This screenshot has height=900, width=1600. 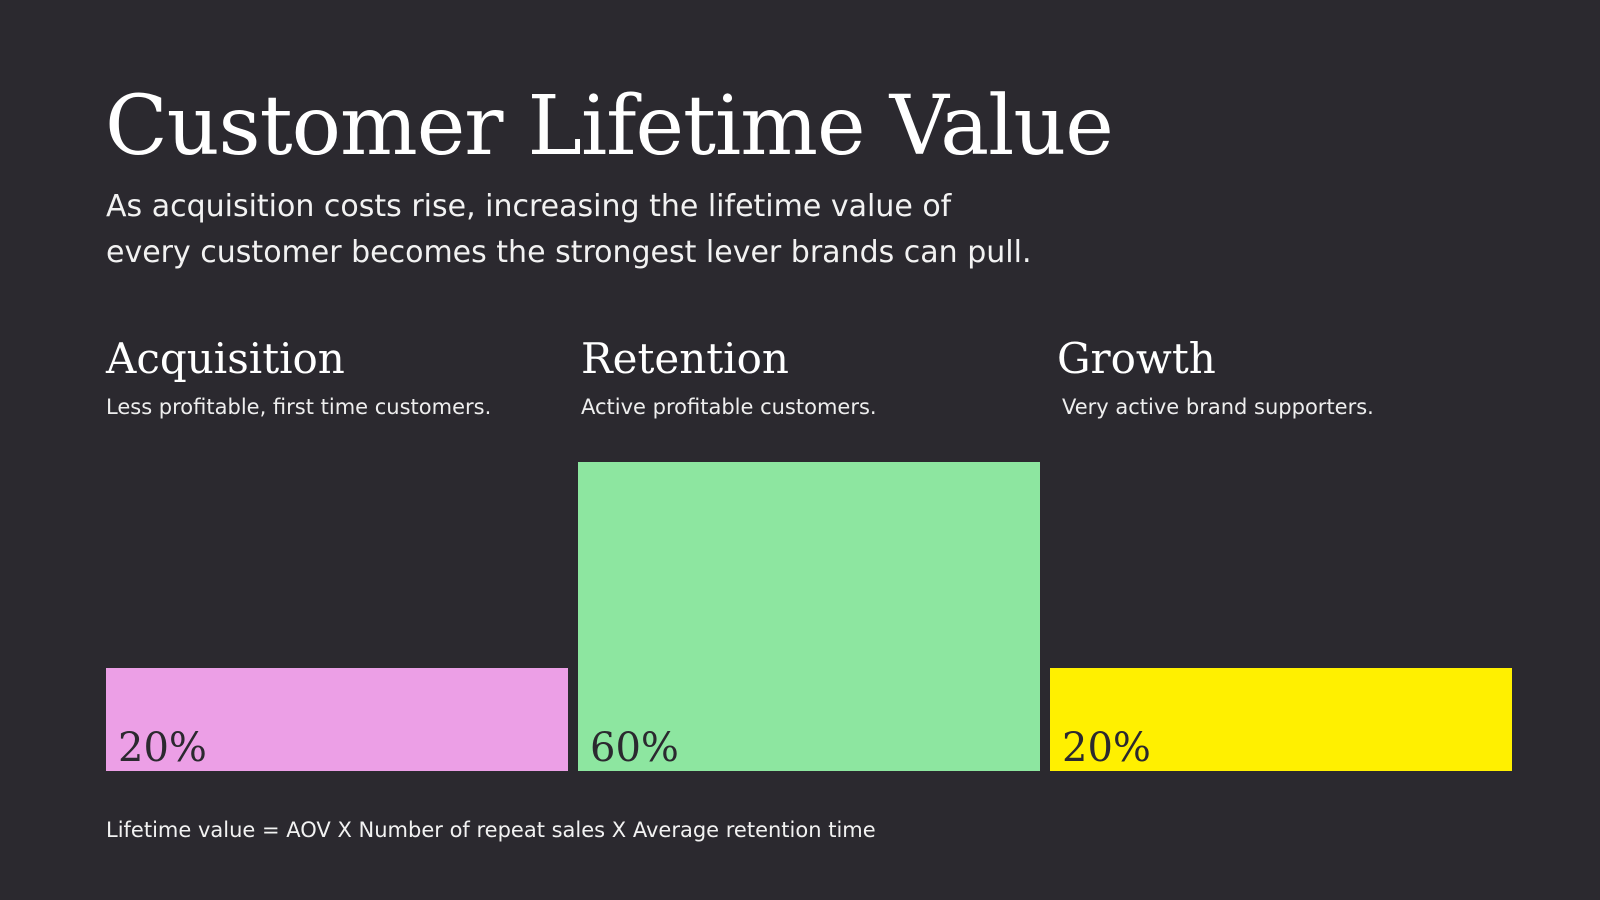 What do you see at coordinates (299, 407) in the screenshot?
I see `category-description-acquisition: Less profitable, first time customers.` at bounding box center [299, 407].